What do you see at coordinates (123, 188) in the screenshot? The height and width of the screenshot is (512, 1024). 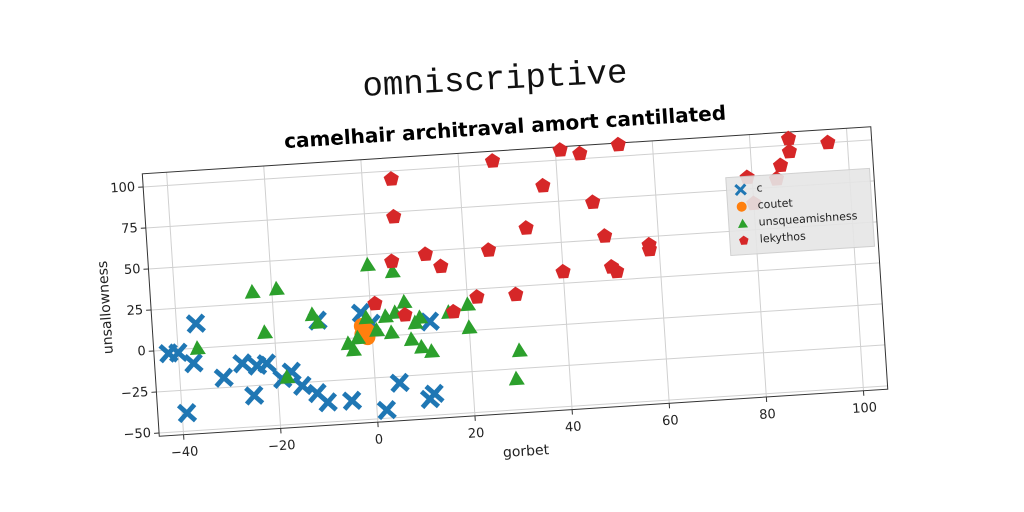 I see `y-tick-label: 100` at bounding box center [123, 188].